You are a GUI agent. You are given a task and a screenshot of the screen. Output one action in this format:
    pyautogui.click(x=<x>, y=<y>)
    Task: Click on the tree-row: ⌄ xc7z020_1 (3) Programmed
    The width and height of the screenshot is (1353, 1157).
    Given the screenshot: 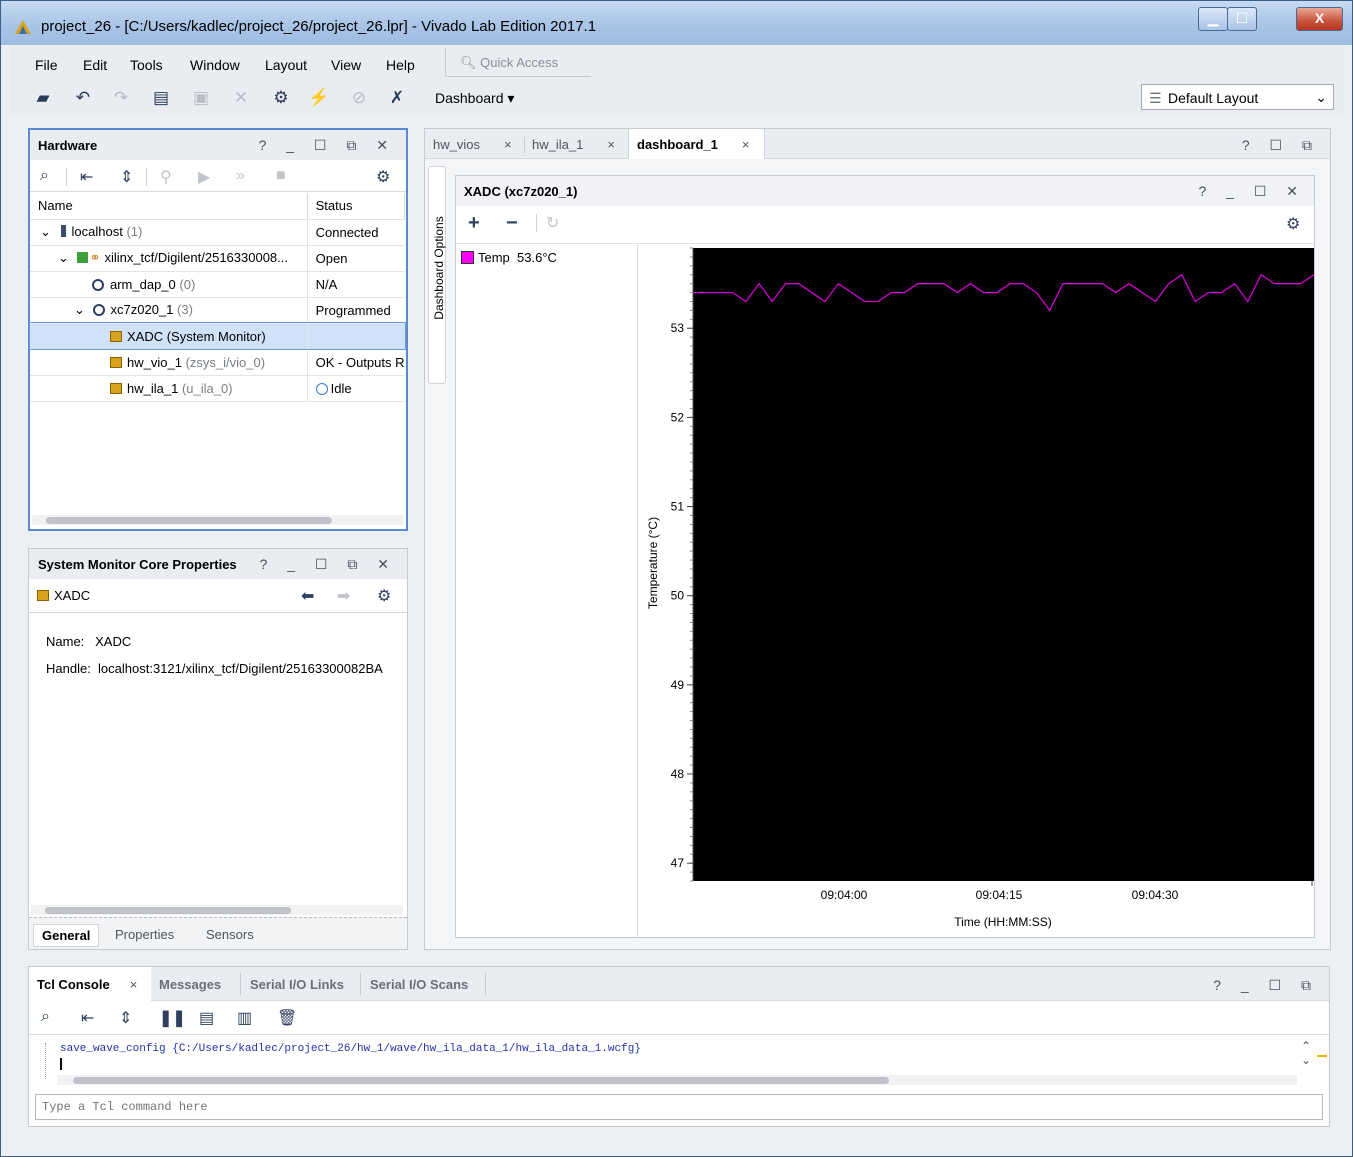 What is the action you would take?
    pyautogui.click(x=217, y=310)
    